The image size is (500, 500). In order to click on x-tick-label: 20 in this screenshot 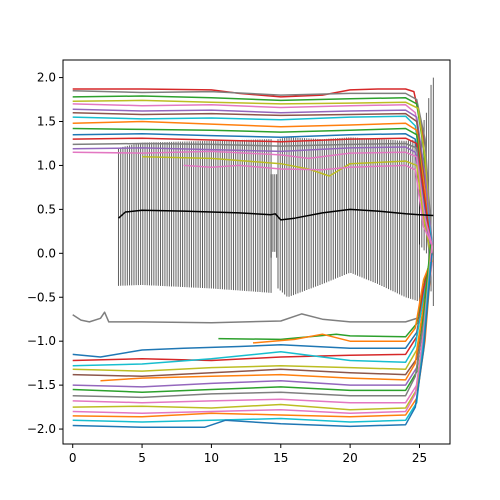, I will do `click(349, 458)`.